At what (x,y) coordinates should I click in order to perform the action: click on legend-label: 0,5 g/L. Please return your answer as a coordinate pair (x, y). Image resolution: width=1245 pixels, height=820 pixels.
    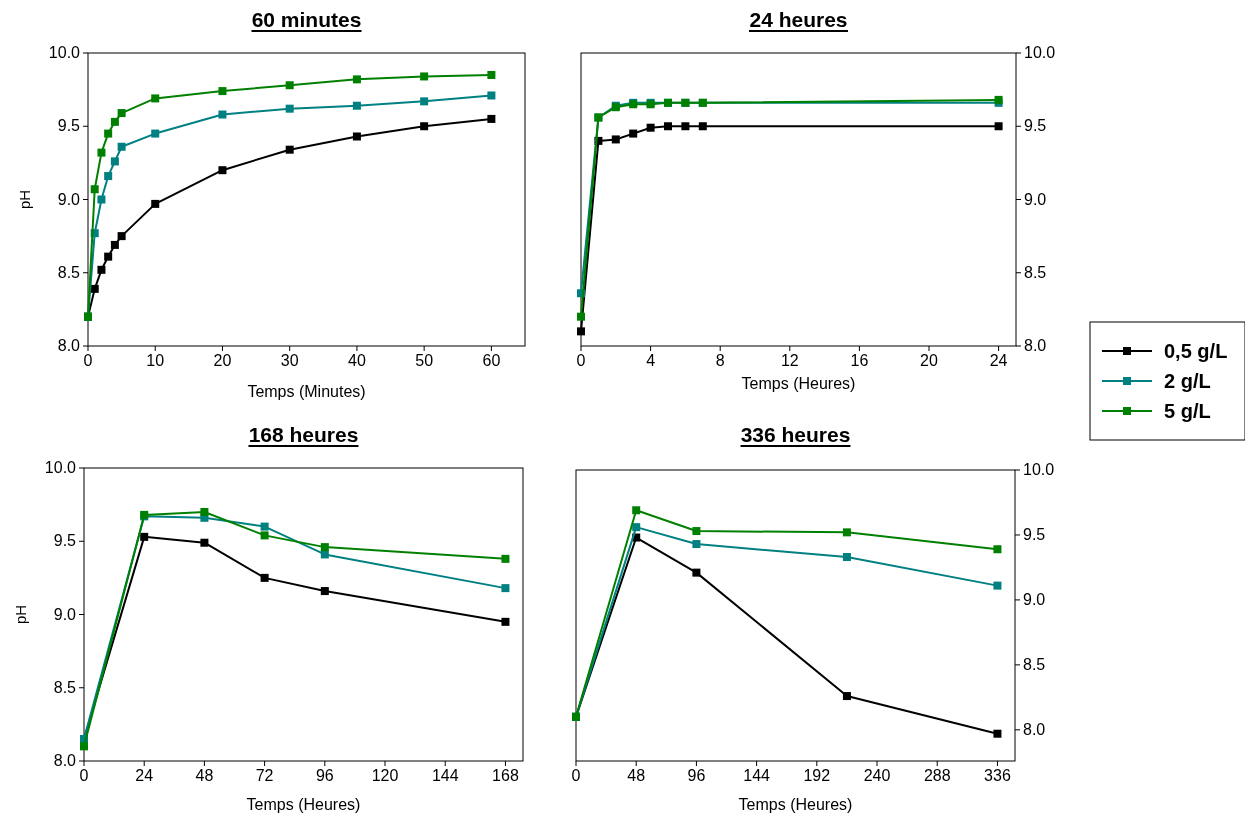
    Looking at the image, I should click on (1196, 351).